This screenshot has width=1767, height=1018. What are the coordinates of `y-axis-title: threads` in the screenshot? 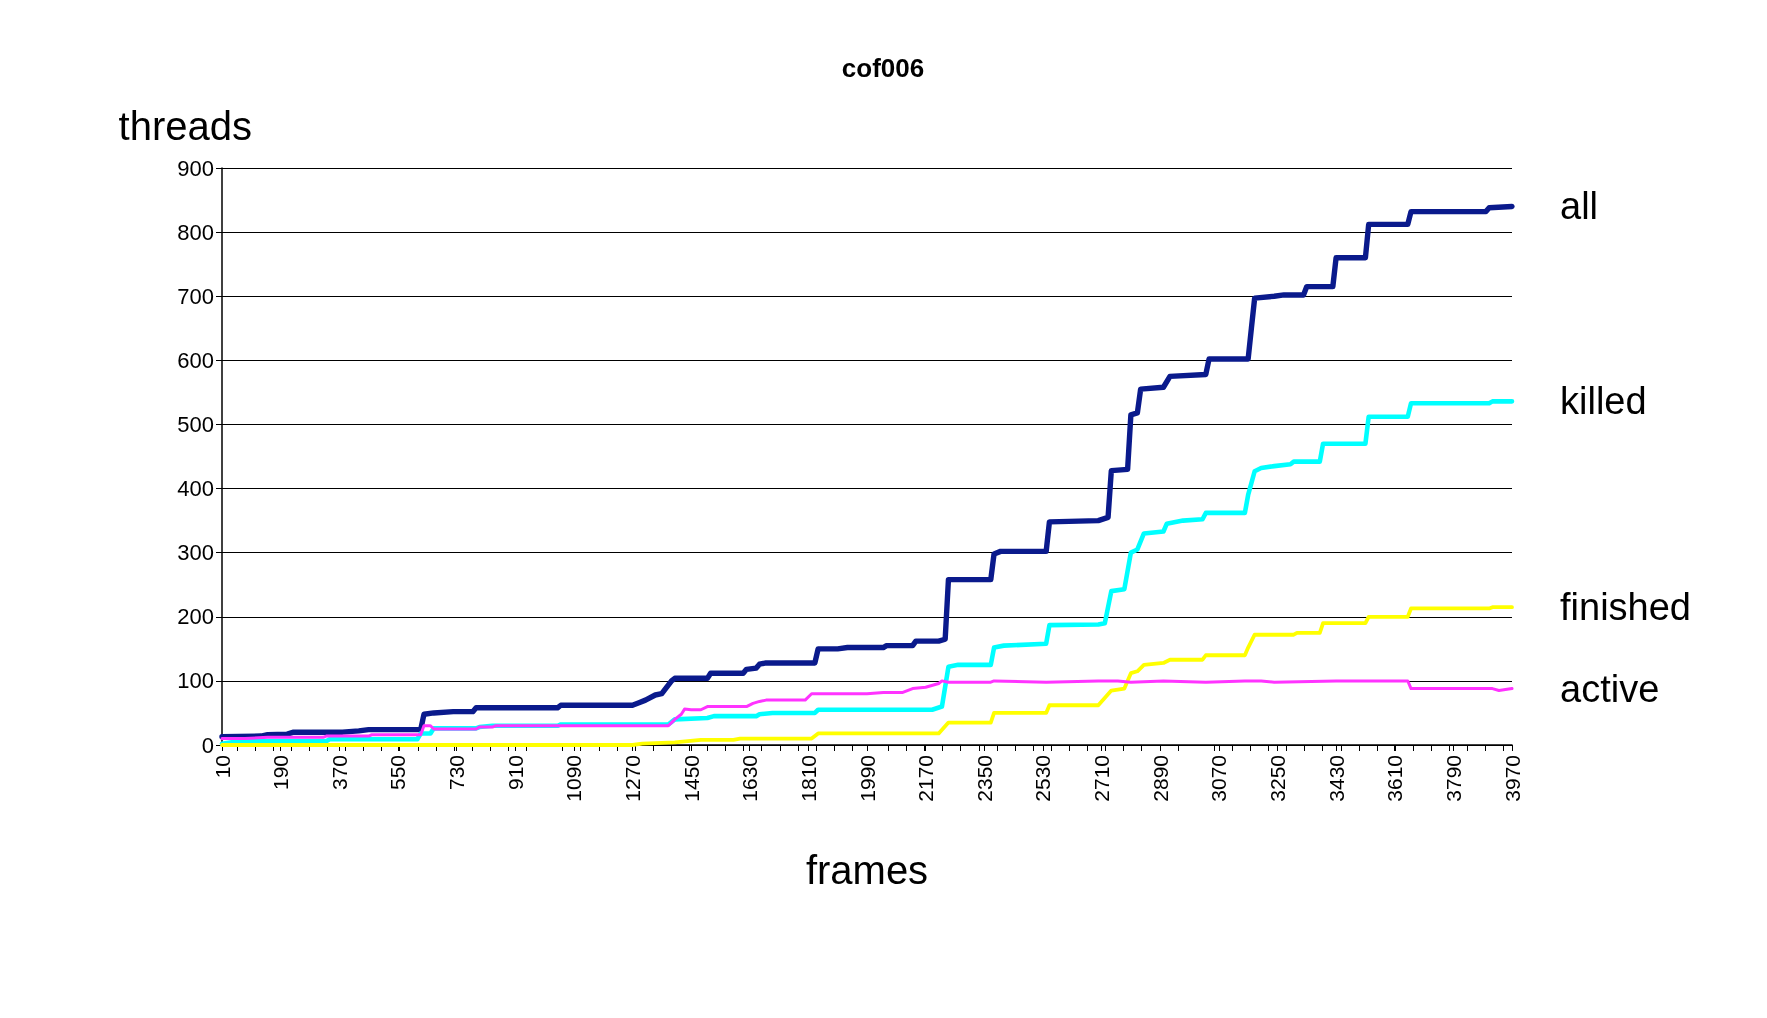 It's located at (185, 126).